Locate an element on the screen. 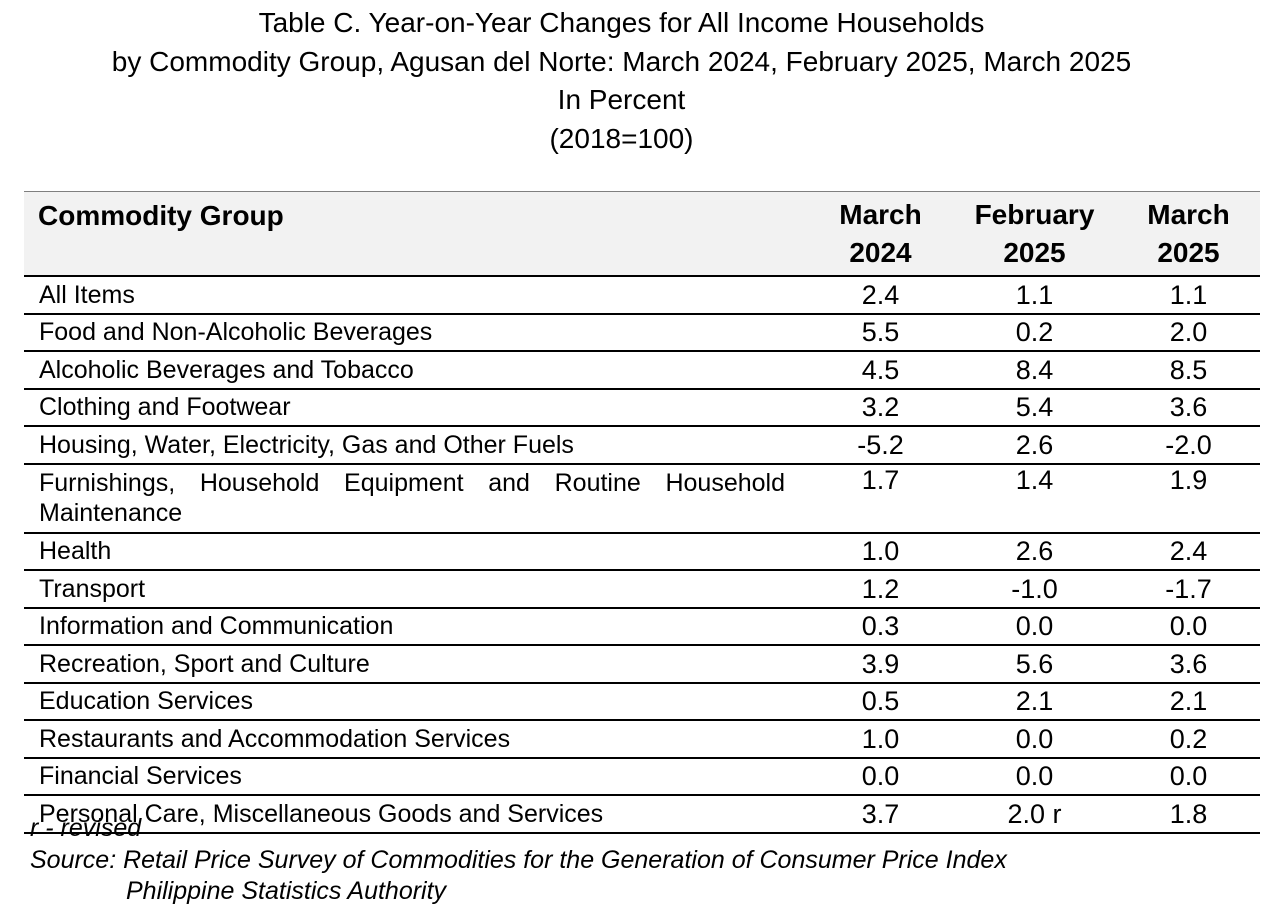 Image resolution: width=1283 pixels, height=913 pixels. value-february-2025: 1.4 is located at coordinates (1034, 498).